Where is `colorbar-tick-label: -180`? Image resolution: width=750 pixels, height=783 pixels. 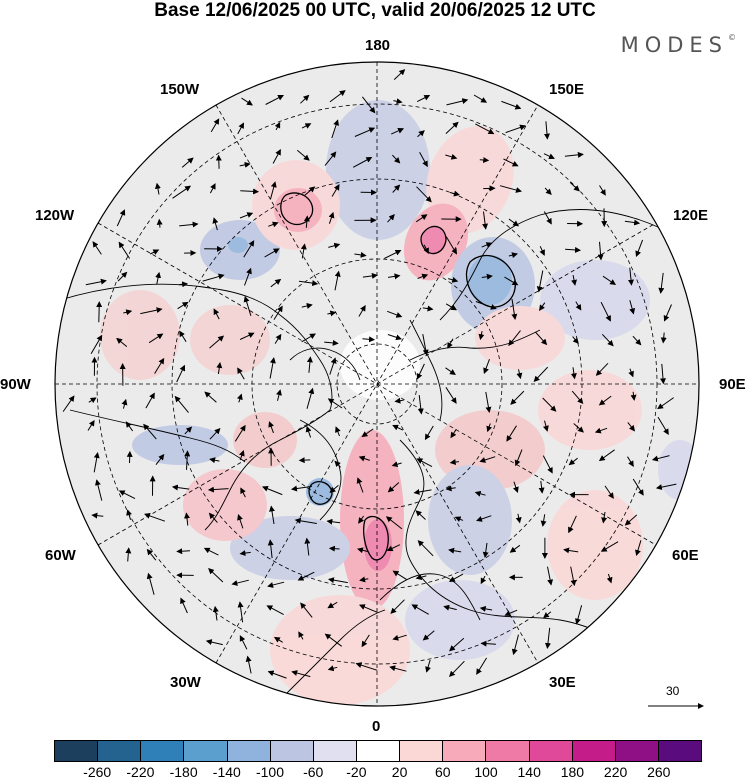 colorbar-tick-label: -180 is located at coordinates (183, 772).